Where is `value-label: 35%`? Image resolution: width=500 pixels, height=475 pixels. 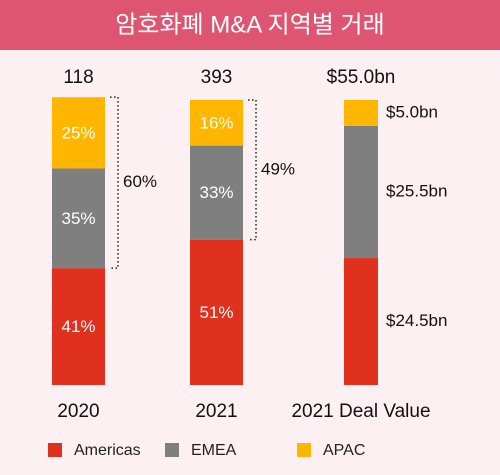
value-label: 35% is located at coordinates (78, 218).